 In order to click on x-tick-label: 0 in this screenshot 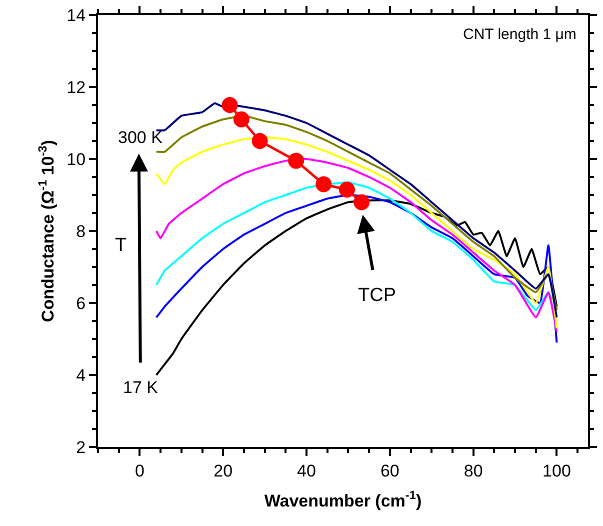, I will do `click(139, 470)`.